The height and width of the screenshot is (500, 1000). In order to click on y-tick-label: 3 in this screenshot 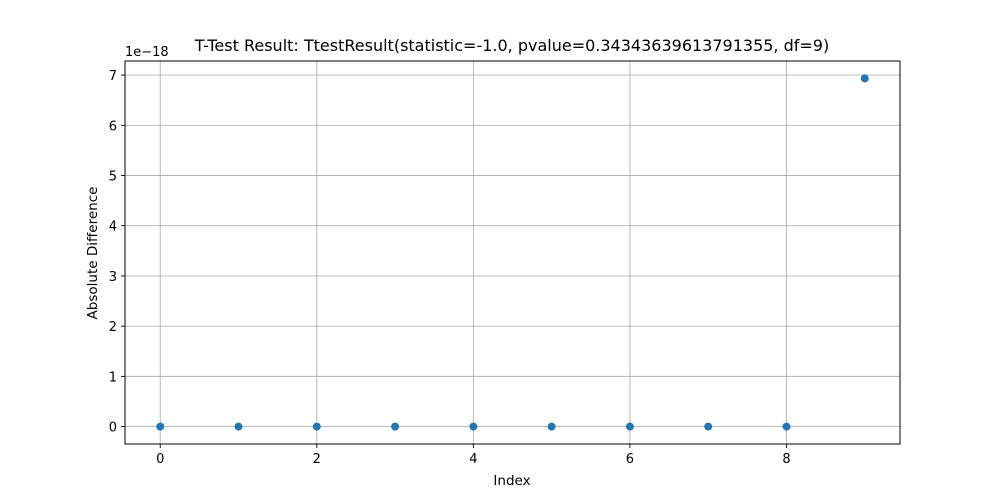, I will do `click(113, 277)`.